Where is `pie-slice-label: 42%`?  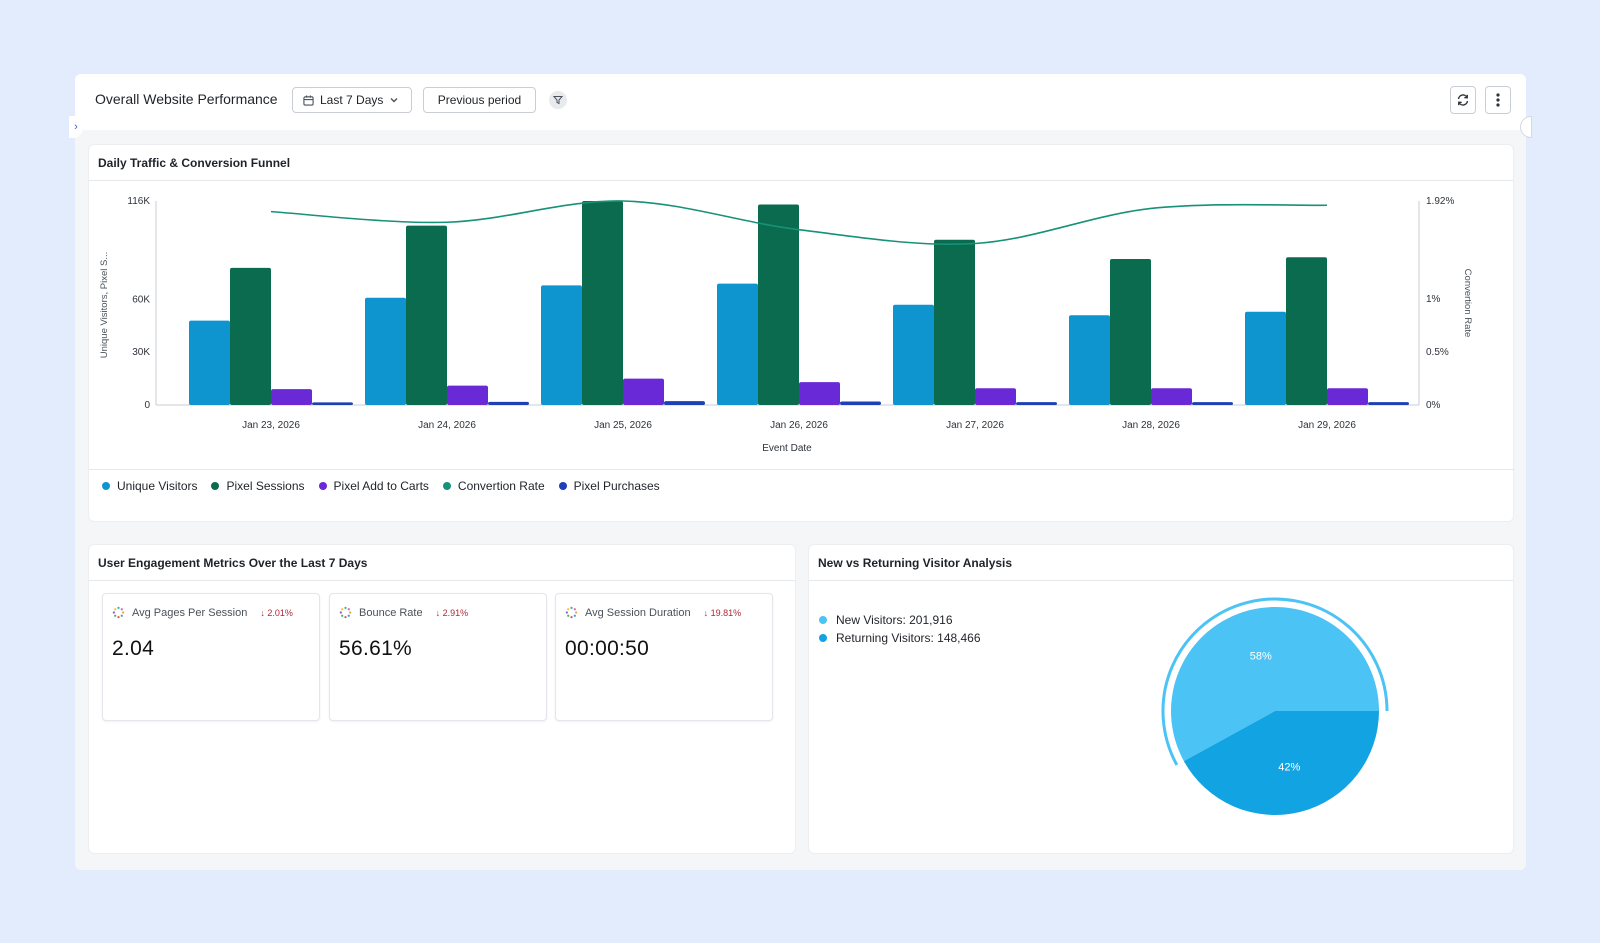
pie-slice-label: 42% is located at coordinates (1289, 767).